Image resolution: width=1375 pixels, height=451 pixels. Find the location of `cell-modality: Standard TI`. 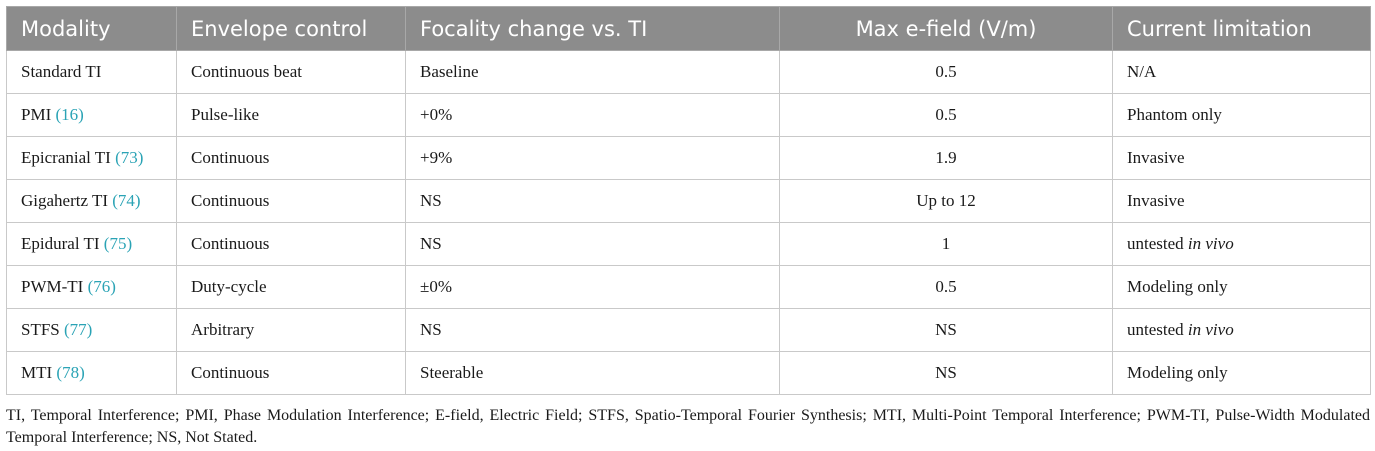

cell-modality: Standard TI is located at coordinates (91, 72).